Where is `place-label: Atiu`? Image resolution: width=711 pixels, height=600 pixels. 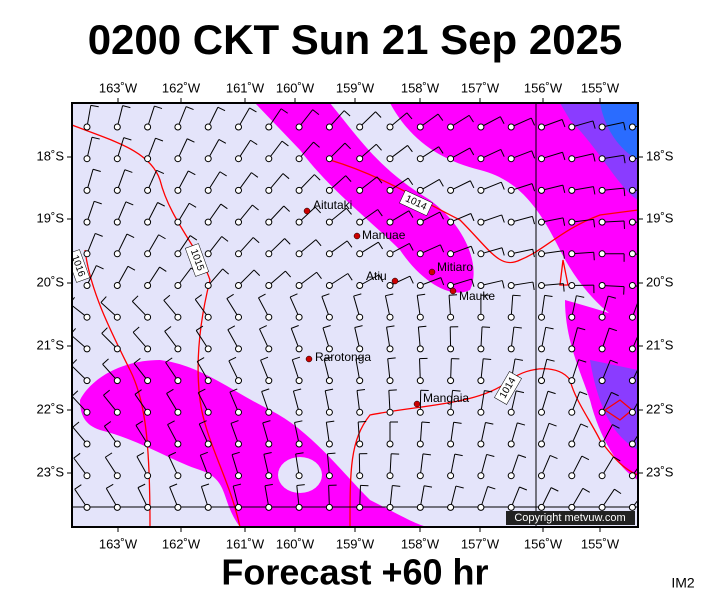
place-label: Atiu is located at coordinates (376, 276).